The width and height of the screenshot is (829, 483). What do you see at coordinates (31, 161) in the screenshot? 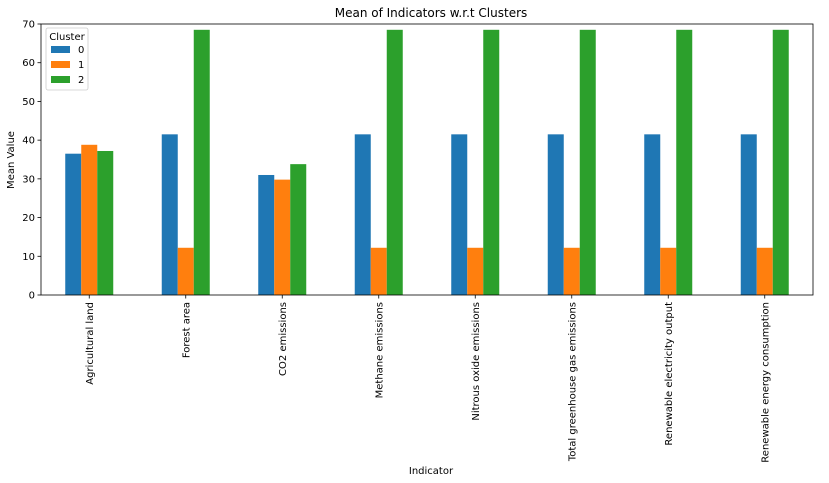
I see `y-axis-ticks: 0 10 20 30 40 50 60 70` at bounding box center [31, 161].